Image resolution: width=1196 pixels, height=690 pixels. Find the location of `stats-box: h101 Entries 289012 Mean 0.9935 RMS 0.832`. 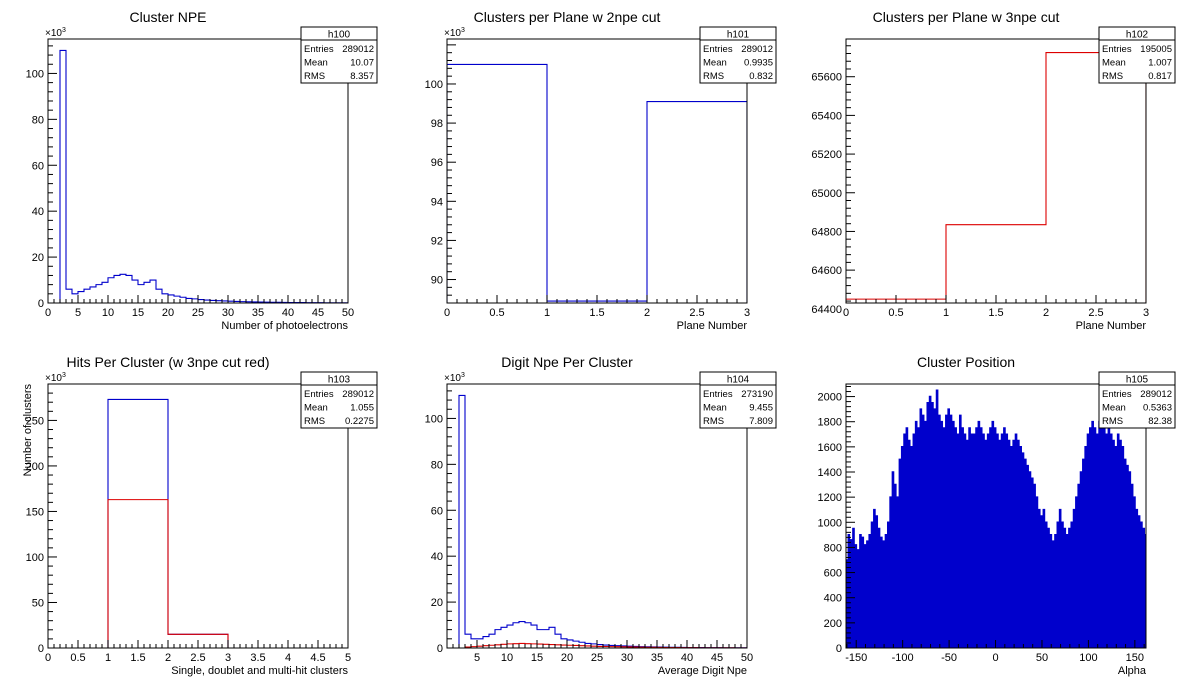

stats-box: h101 Entries 289012 Mean 0.9935 RMS 0.832 is located at coordinates (738, 55).